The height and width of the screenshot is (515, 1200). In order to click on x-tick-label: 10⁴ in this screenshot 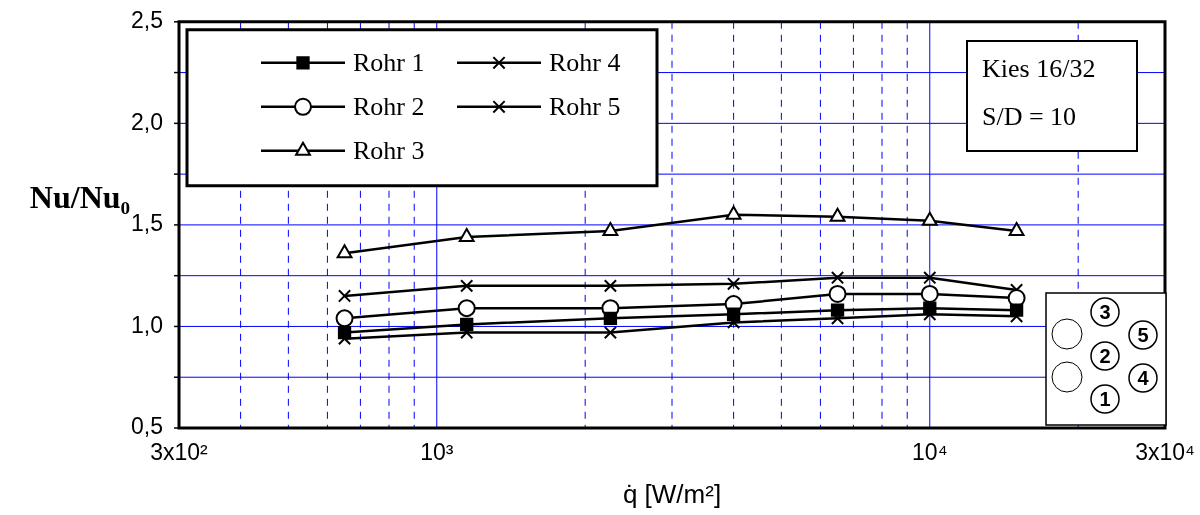, I will do `click(930, 452)`.